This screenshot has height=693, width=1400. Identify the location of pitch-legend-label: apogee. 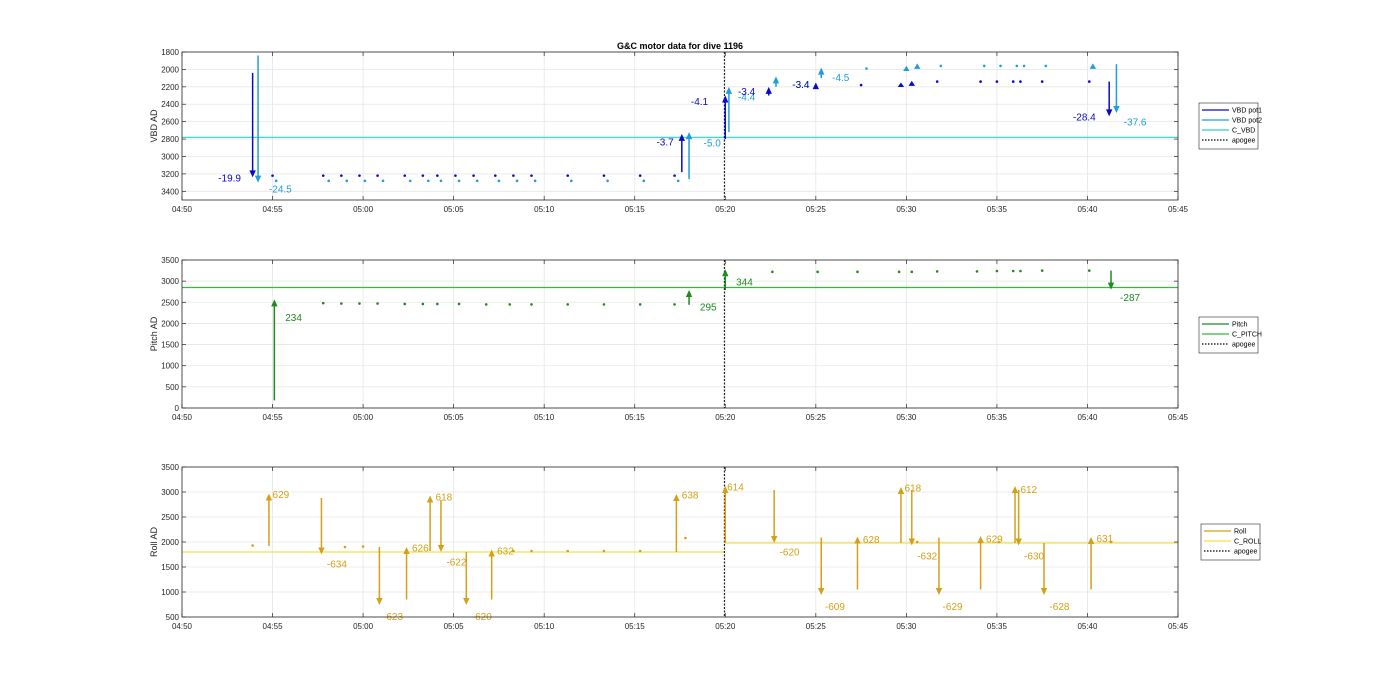
(1243, 345).